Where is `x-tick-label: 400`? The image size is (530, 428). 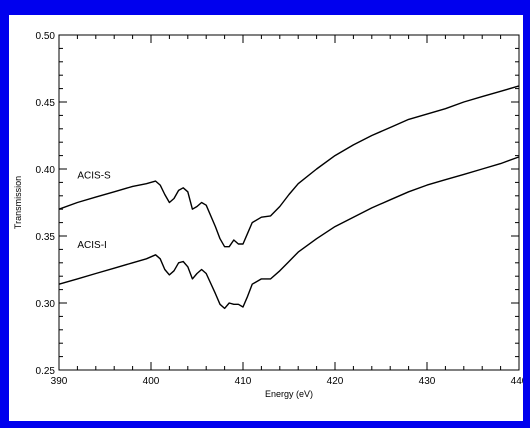
x-tick-label: 400 is located at coordinates (151, 381).